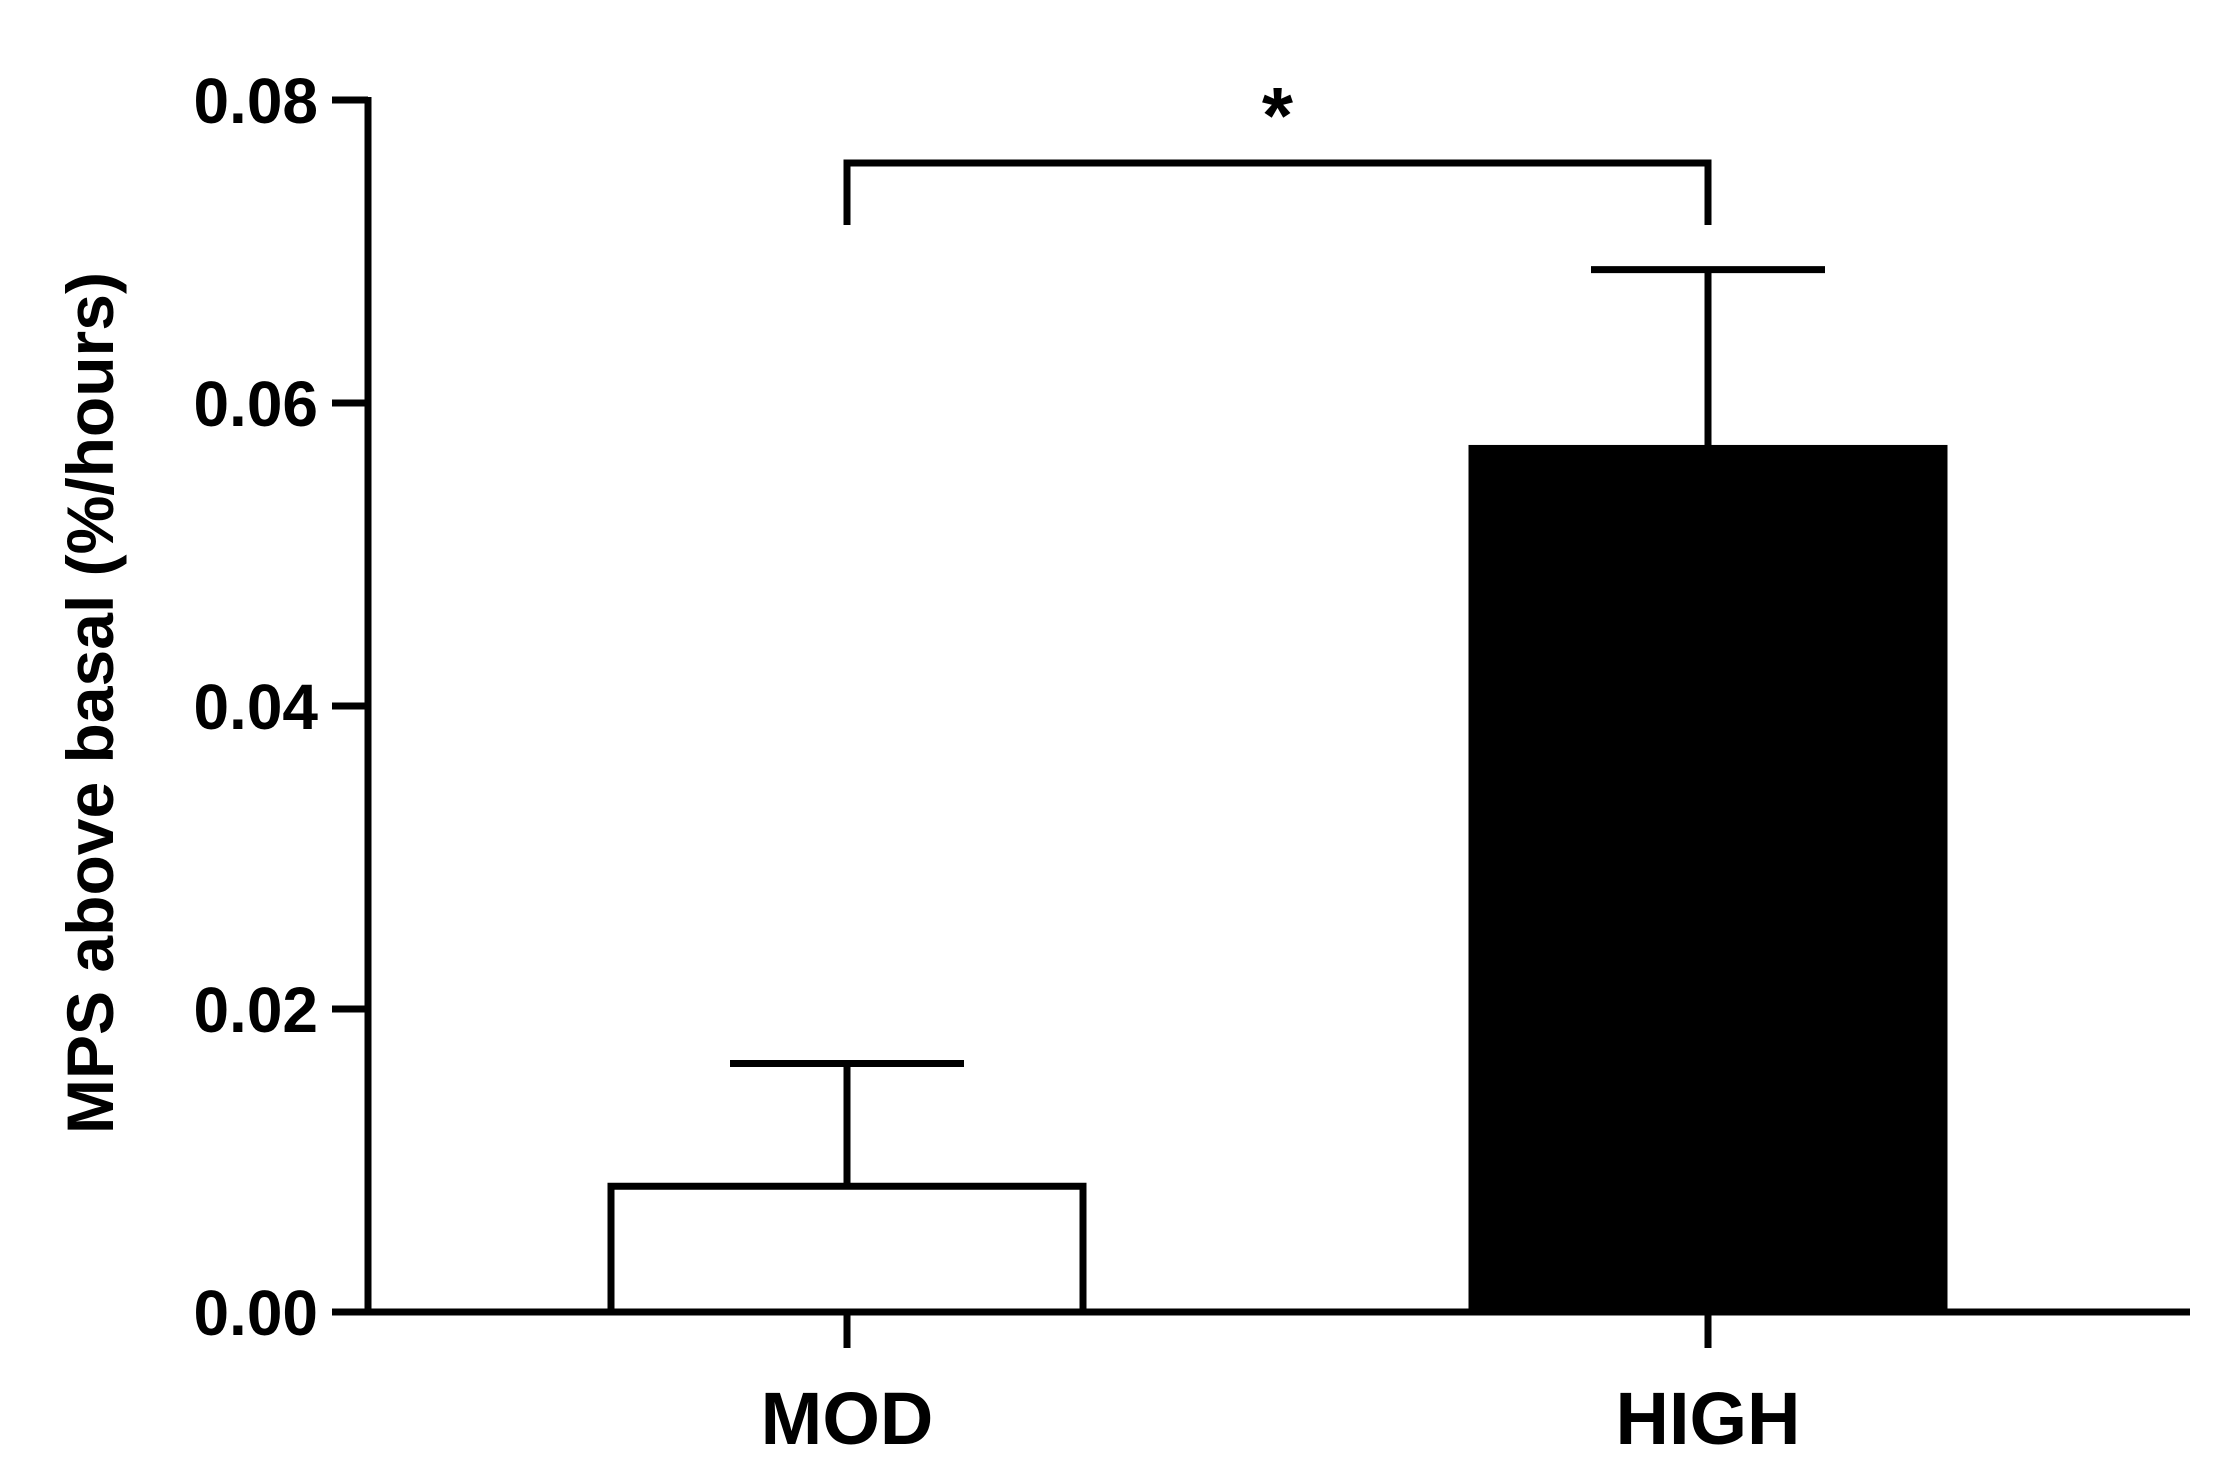 This screenshot has height=1472, width=2225. Describe the element at coordinates (255, 1010) in the screenshot. I see `y-tick-label: 0.02` at that location.